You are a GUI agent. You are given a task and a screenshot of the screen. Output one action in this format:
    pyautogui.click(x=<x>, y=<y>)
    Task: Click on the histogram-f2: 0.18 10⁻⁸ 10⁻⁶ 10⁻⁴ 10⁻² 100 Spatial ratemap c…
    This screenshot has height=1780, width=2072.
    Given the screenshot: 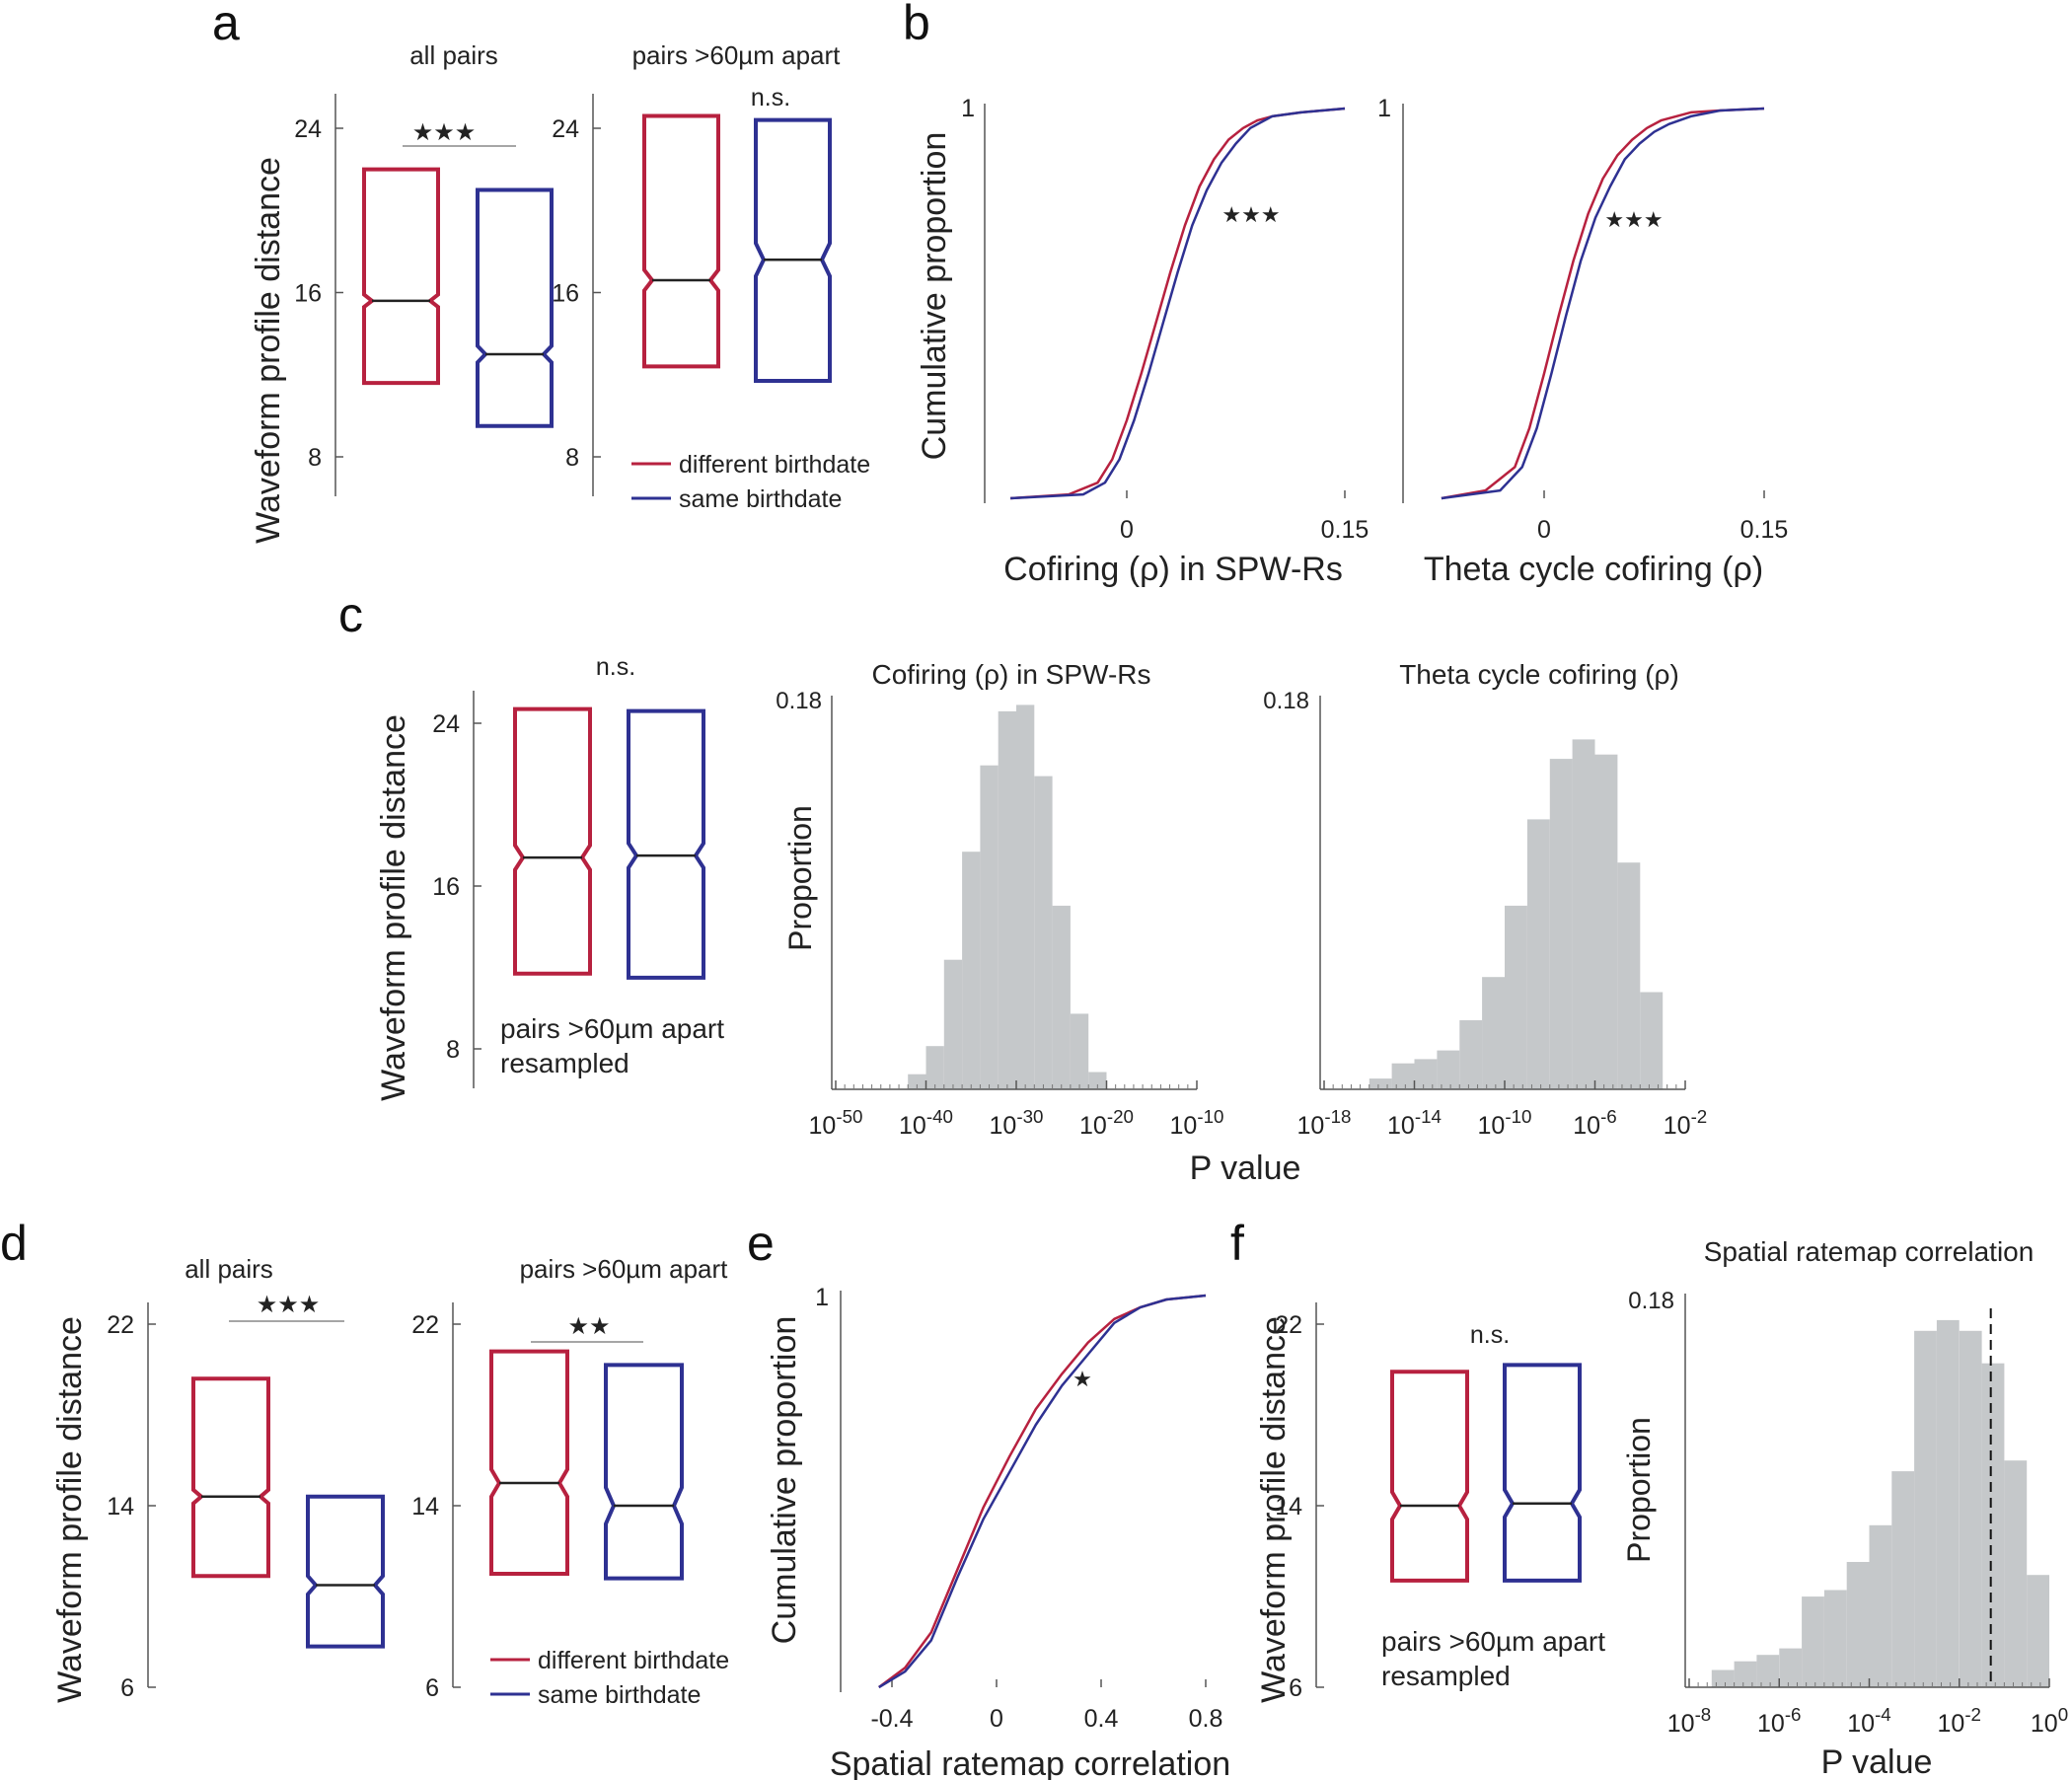 What is the action you would take?
    pyautogui.click(x=1845, y=1508)
    